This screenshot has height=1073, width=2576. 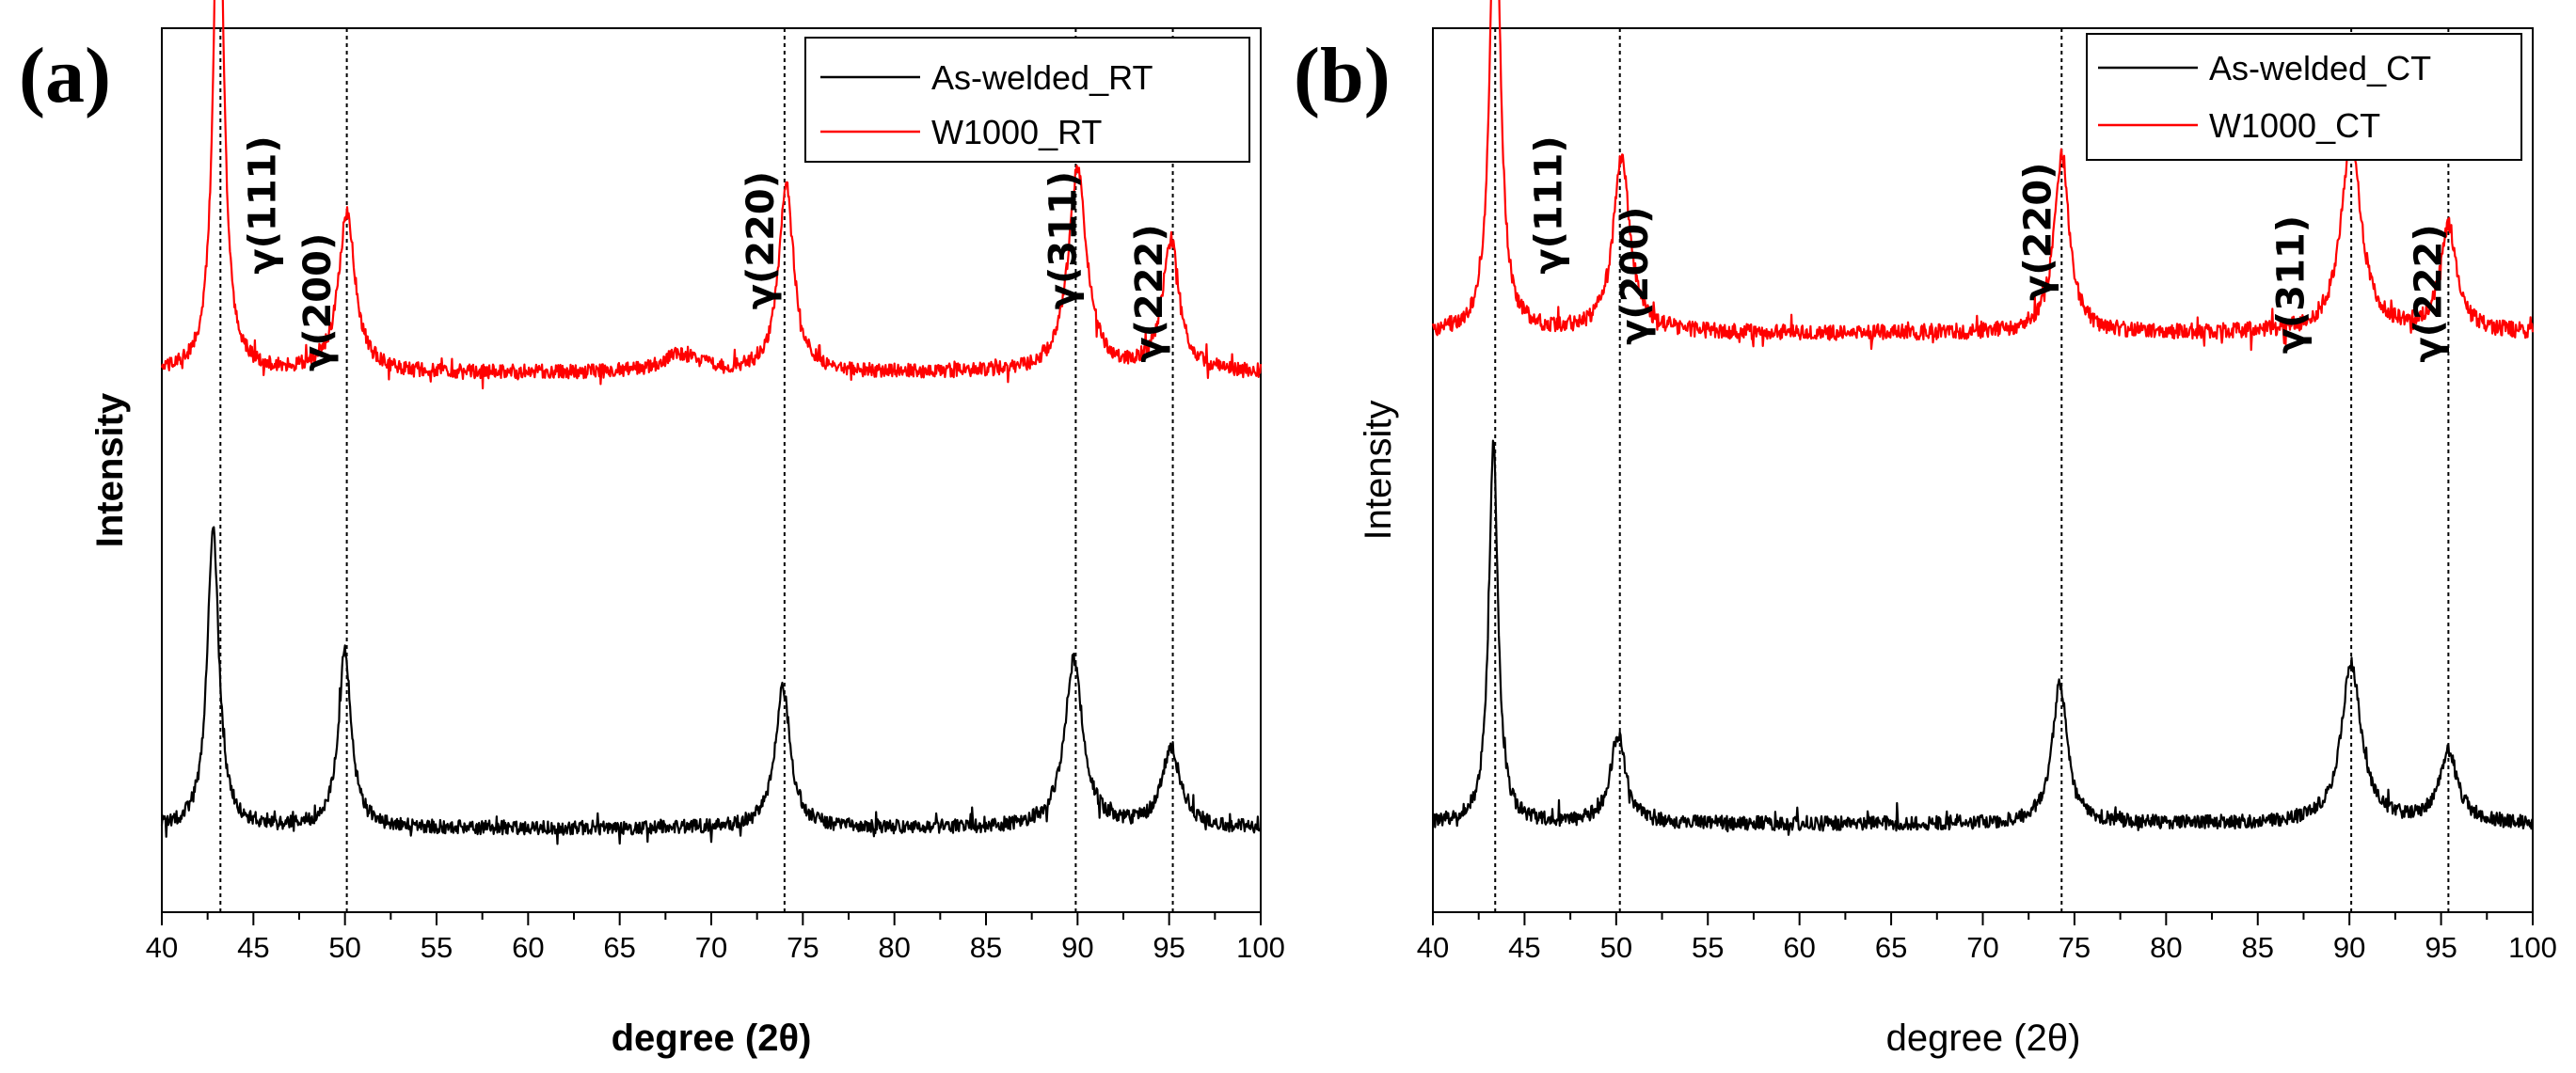 I want to click on panel-b-x-tick-label: 100, so click(x=2532, y=947).